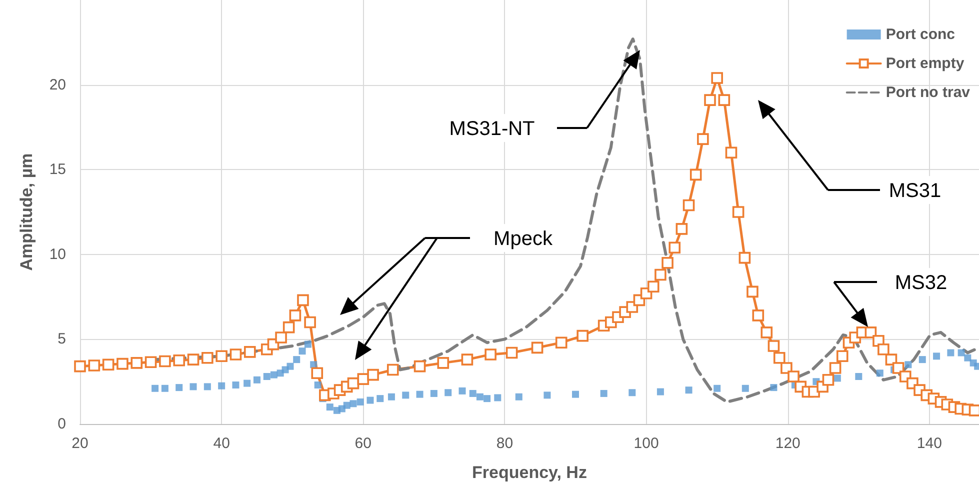  What do you see at coordinates (57, 169) in the screenshot?
I see `y-tick-label: 15` at bounding box center [57, 169].